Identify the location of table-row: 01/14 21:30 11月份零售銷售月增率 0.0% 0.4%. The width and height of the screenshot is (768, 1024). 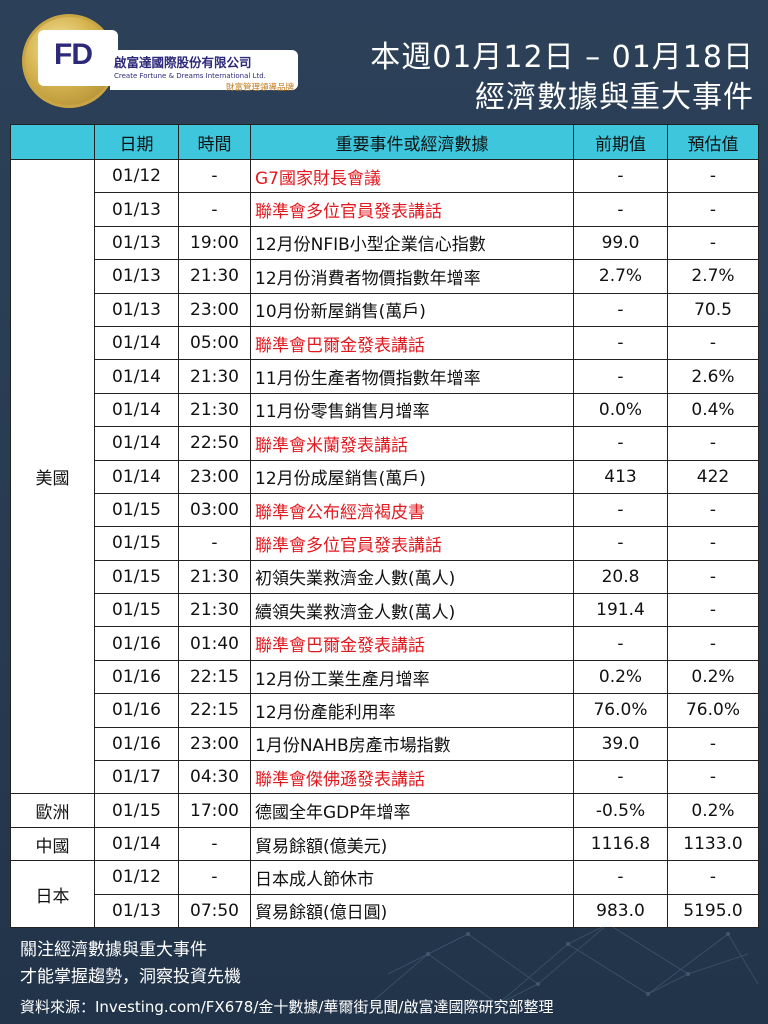
(385, 410).